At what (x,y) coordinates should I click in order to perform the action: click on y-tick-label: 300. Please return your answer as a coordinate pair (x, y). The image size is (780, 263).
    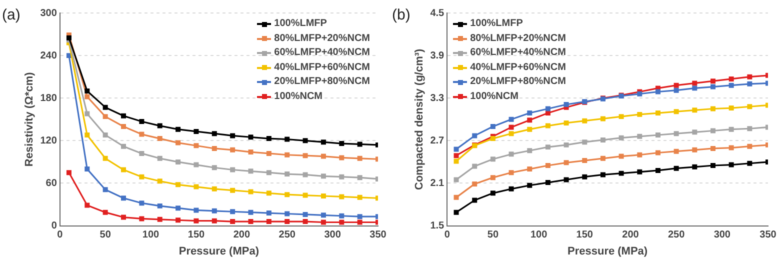
    Looking at the image, I should click on (49, 13).